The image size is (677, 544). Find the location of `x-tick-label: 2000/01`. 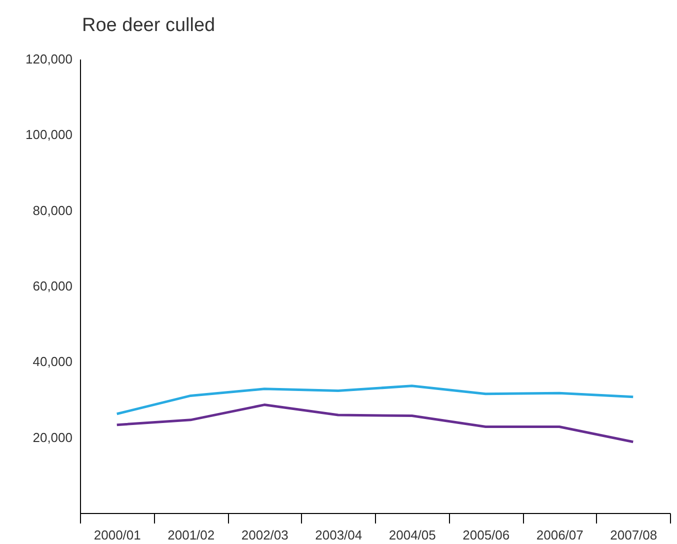

x-tick-label: 2000/01 is located at coordinates (117, 535).